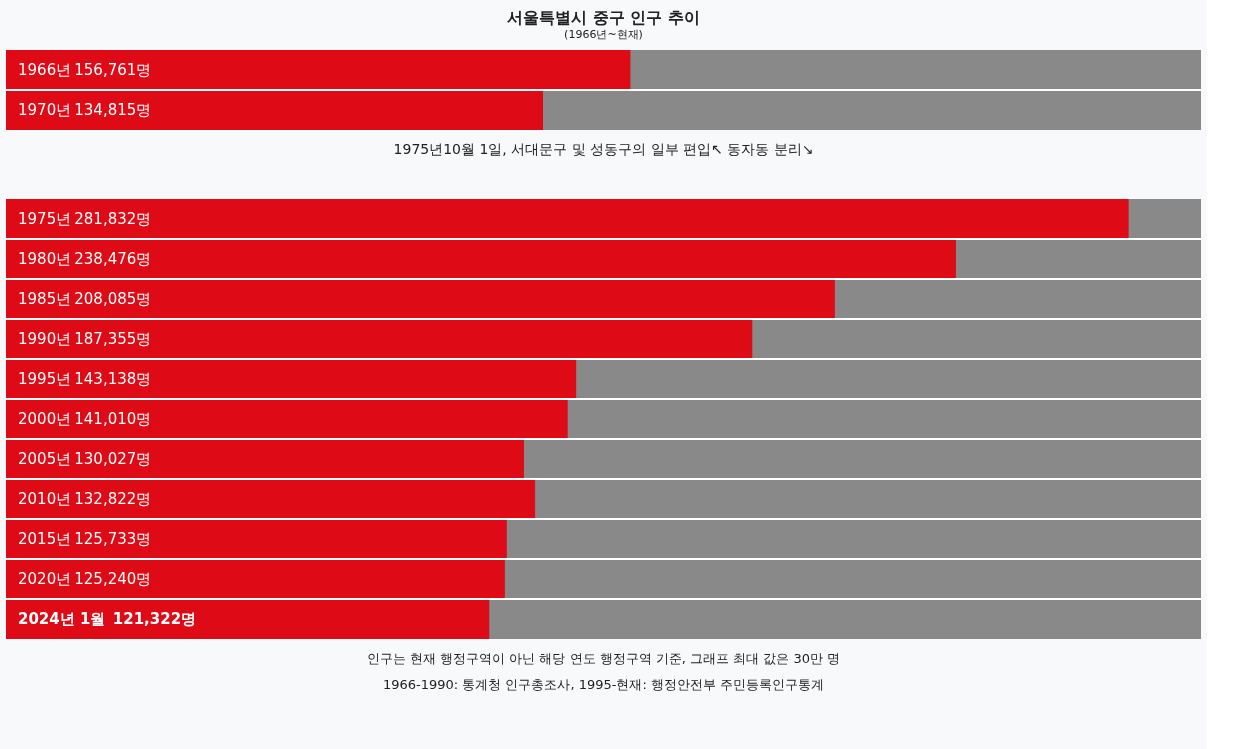 The image size is (1236, 749). I want to click on text: 1966-1990: 통계청 인구총조사, 1995-현재: 행정안전부 주민등록인구통계, so click(603, 684).